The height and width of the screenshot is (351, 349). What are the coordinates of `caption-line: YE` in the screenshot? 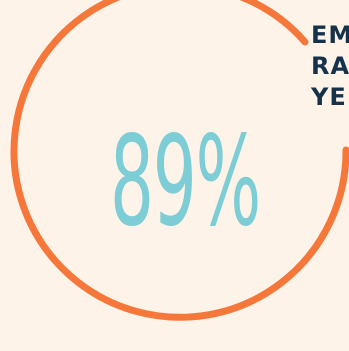 It's located at (329, 97).